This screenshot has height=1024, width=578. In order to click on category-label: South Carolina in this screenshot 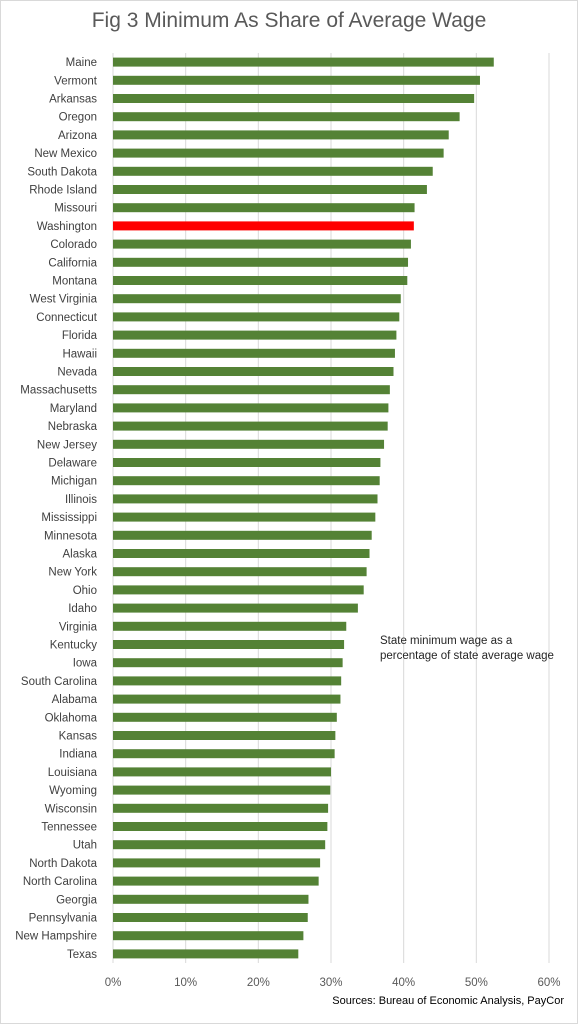, I will do `click(59, 682)`.